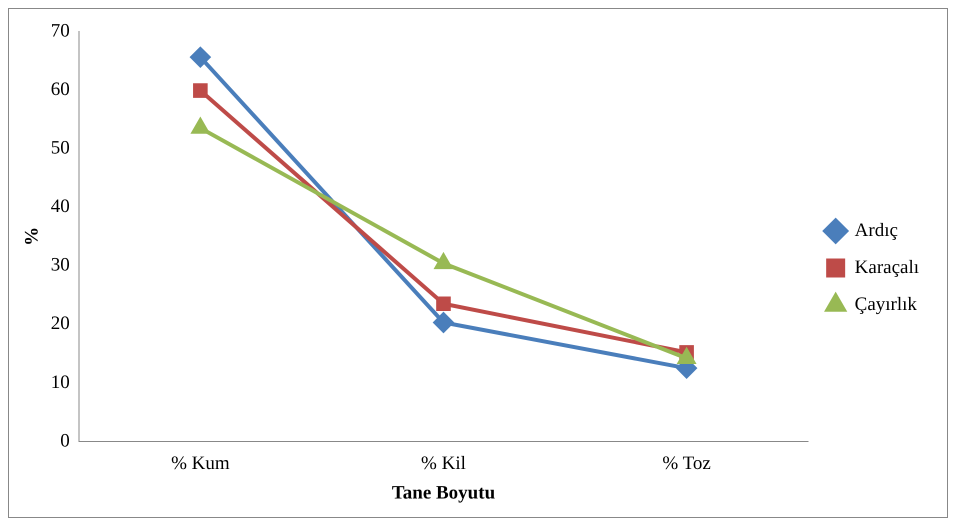 Image resolution: width=961 pixels, height=531 pixels. What do you see at coordinates (60, 207) in the screenshot?
I see `y-tick-label: 40` at bounding box center [60, 207].